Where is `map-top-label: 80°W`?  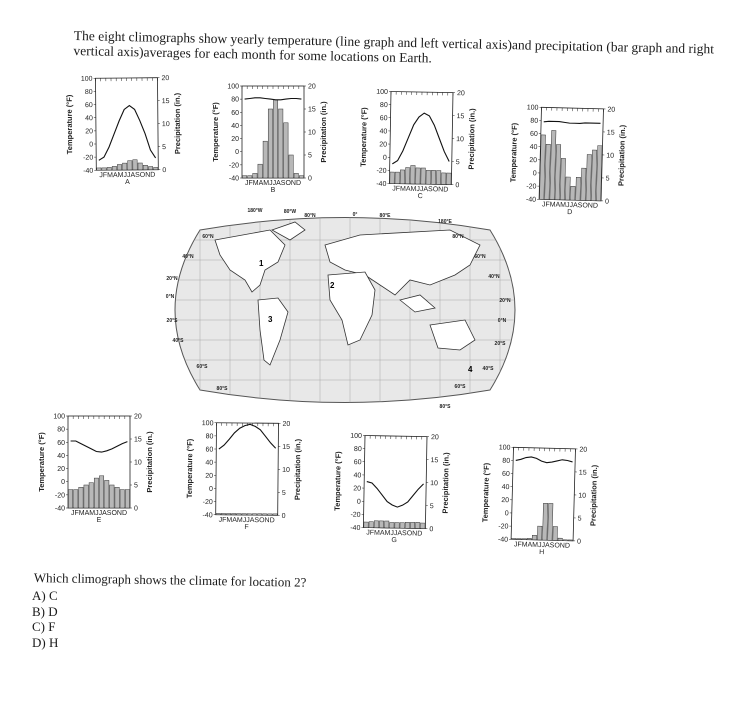
map-top-label: 80°W is located at coordinates (290, 212).